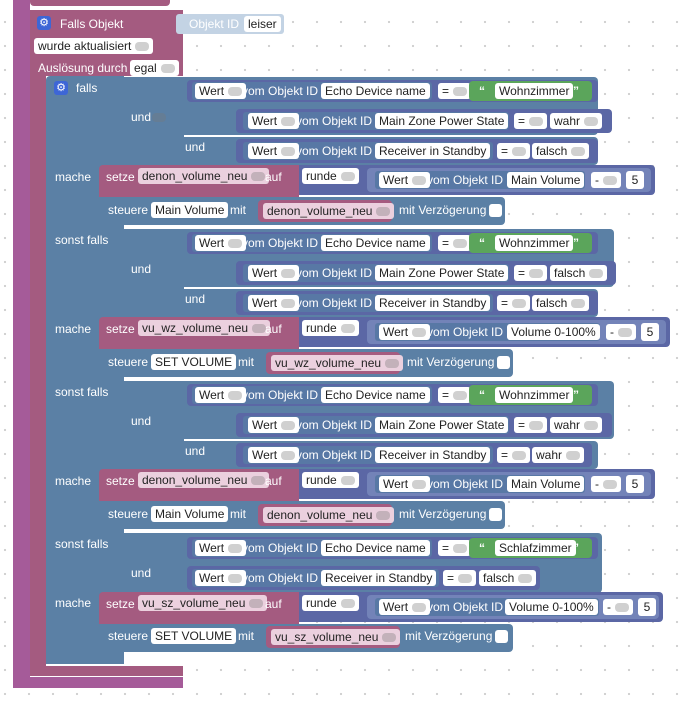  Describe the element at coordinates (405, 484) in the screenshot. I see `wert-dropdown-3-4: Wert` at that location.